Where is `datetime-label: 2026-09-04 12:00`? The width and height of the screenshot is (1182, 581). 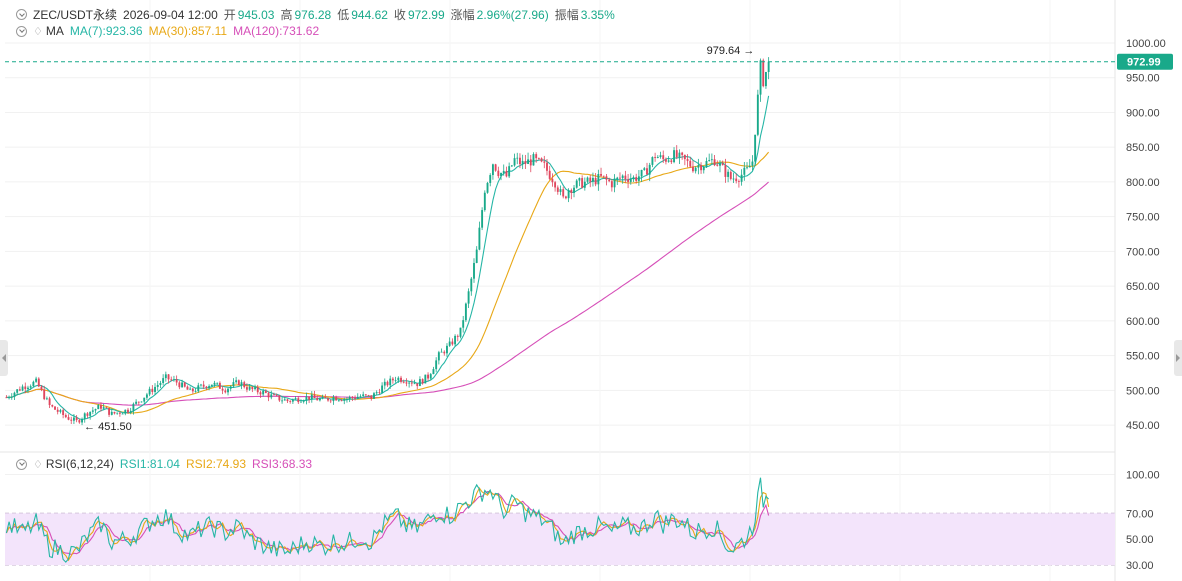
datetime-label: 2026-09-04 12:00 is located at coordinates (170, 14).